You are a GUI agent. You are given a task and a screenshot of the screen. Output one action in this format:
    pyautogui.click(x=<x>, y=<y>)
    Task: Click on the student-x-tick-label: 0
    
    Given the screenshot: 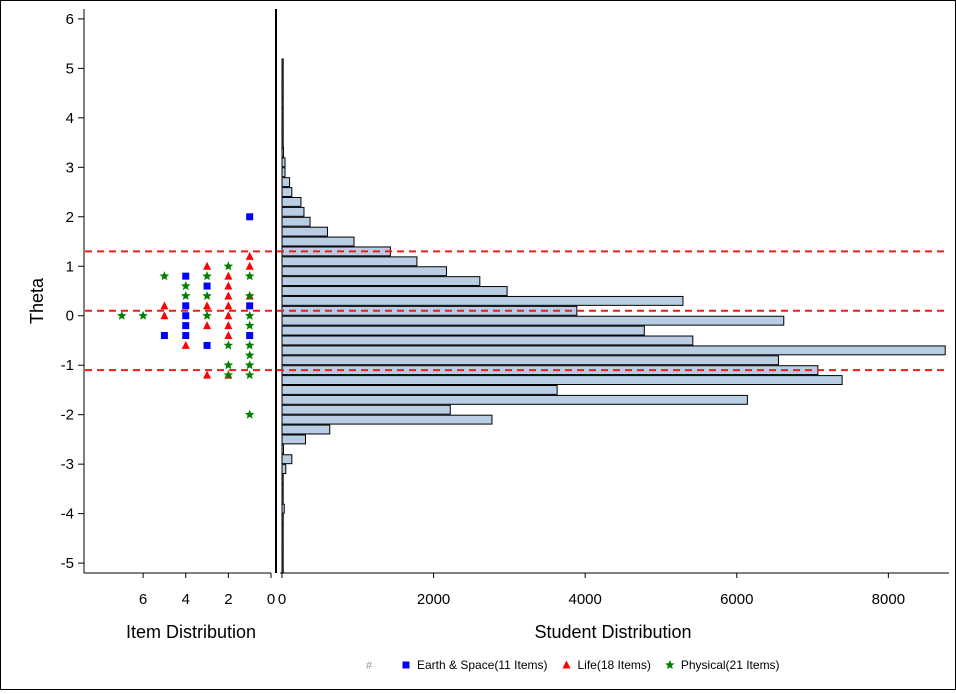 What is the action you would take?
    pyautogui.click(x=282, y=599)
    